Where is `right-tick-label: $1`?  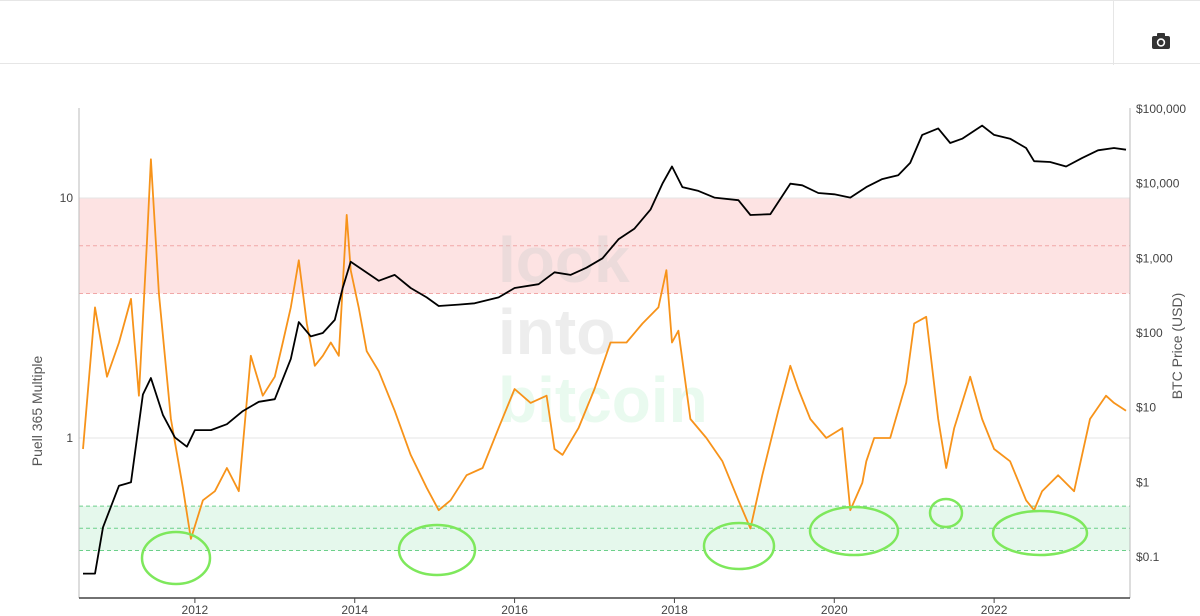 right-tick-label: $1 is located at coordinates (1143, 482).